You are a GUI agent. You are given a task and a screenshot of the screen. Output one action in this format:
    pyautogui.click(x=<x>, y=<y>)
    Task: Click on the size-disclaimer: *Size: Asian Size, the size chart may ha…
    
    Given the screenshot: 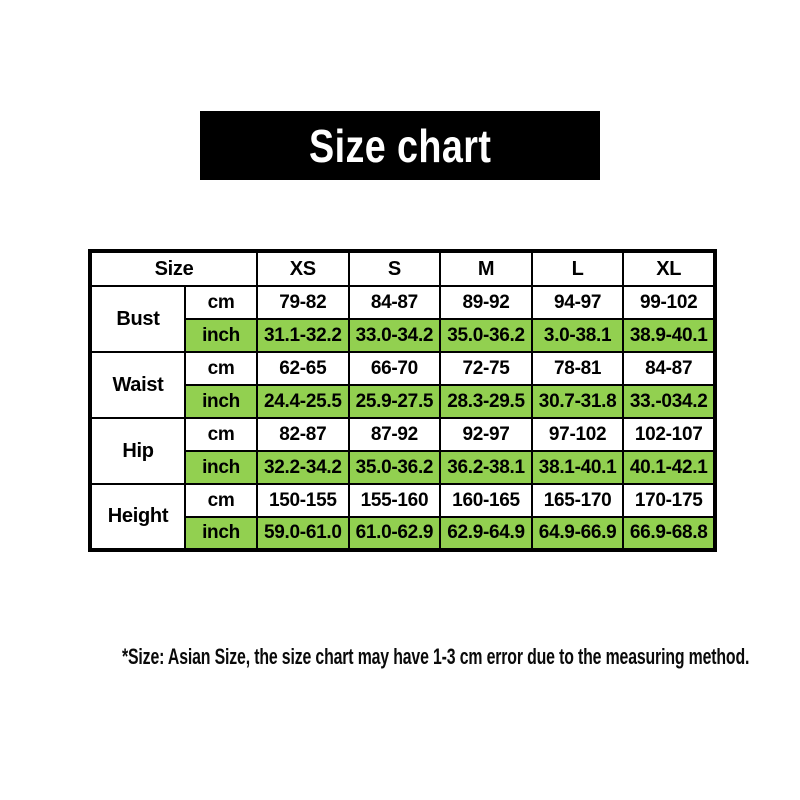 What is the action you would take?
    pyautogui.click(x=400, y=657)
    